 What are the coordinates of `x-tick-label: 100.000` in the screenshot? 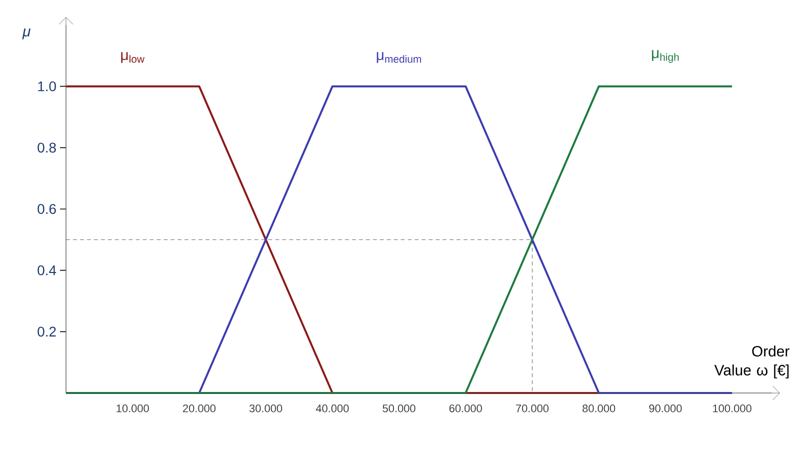 It's located at (732, 408).